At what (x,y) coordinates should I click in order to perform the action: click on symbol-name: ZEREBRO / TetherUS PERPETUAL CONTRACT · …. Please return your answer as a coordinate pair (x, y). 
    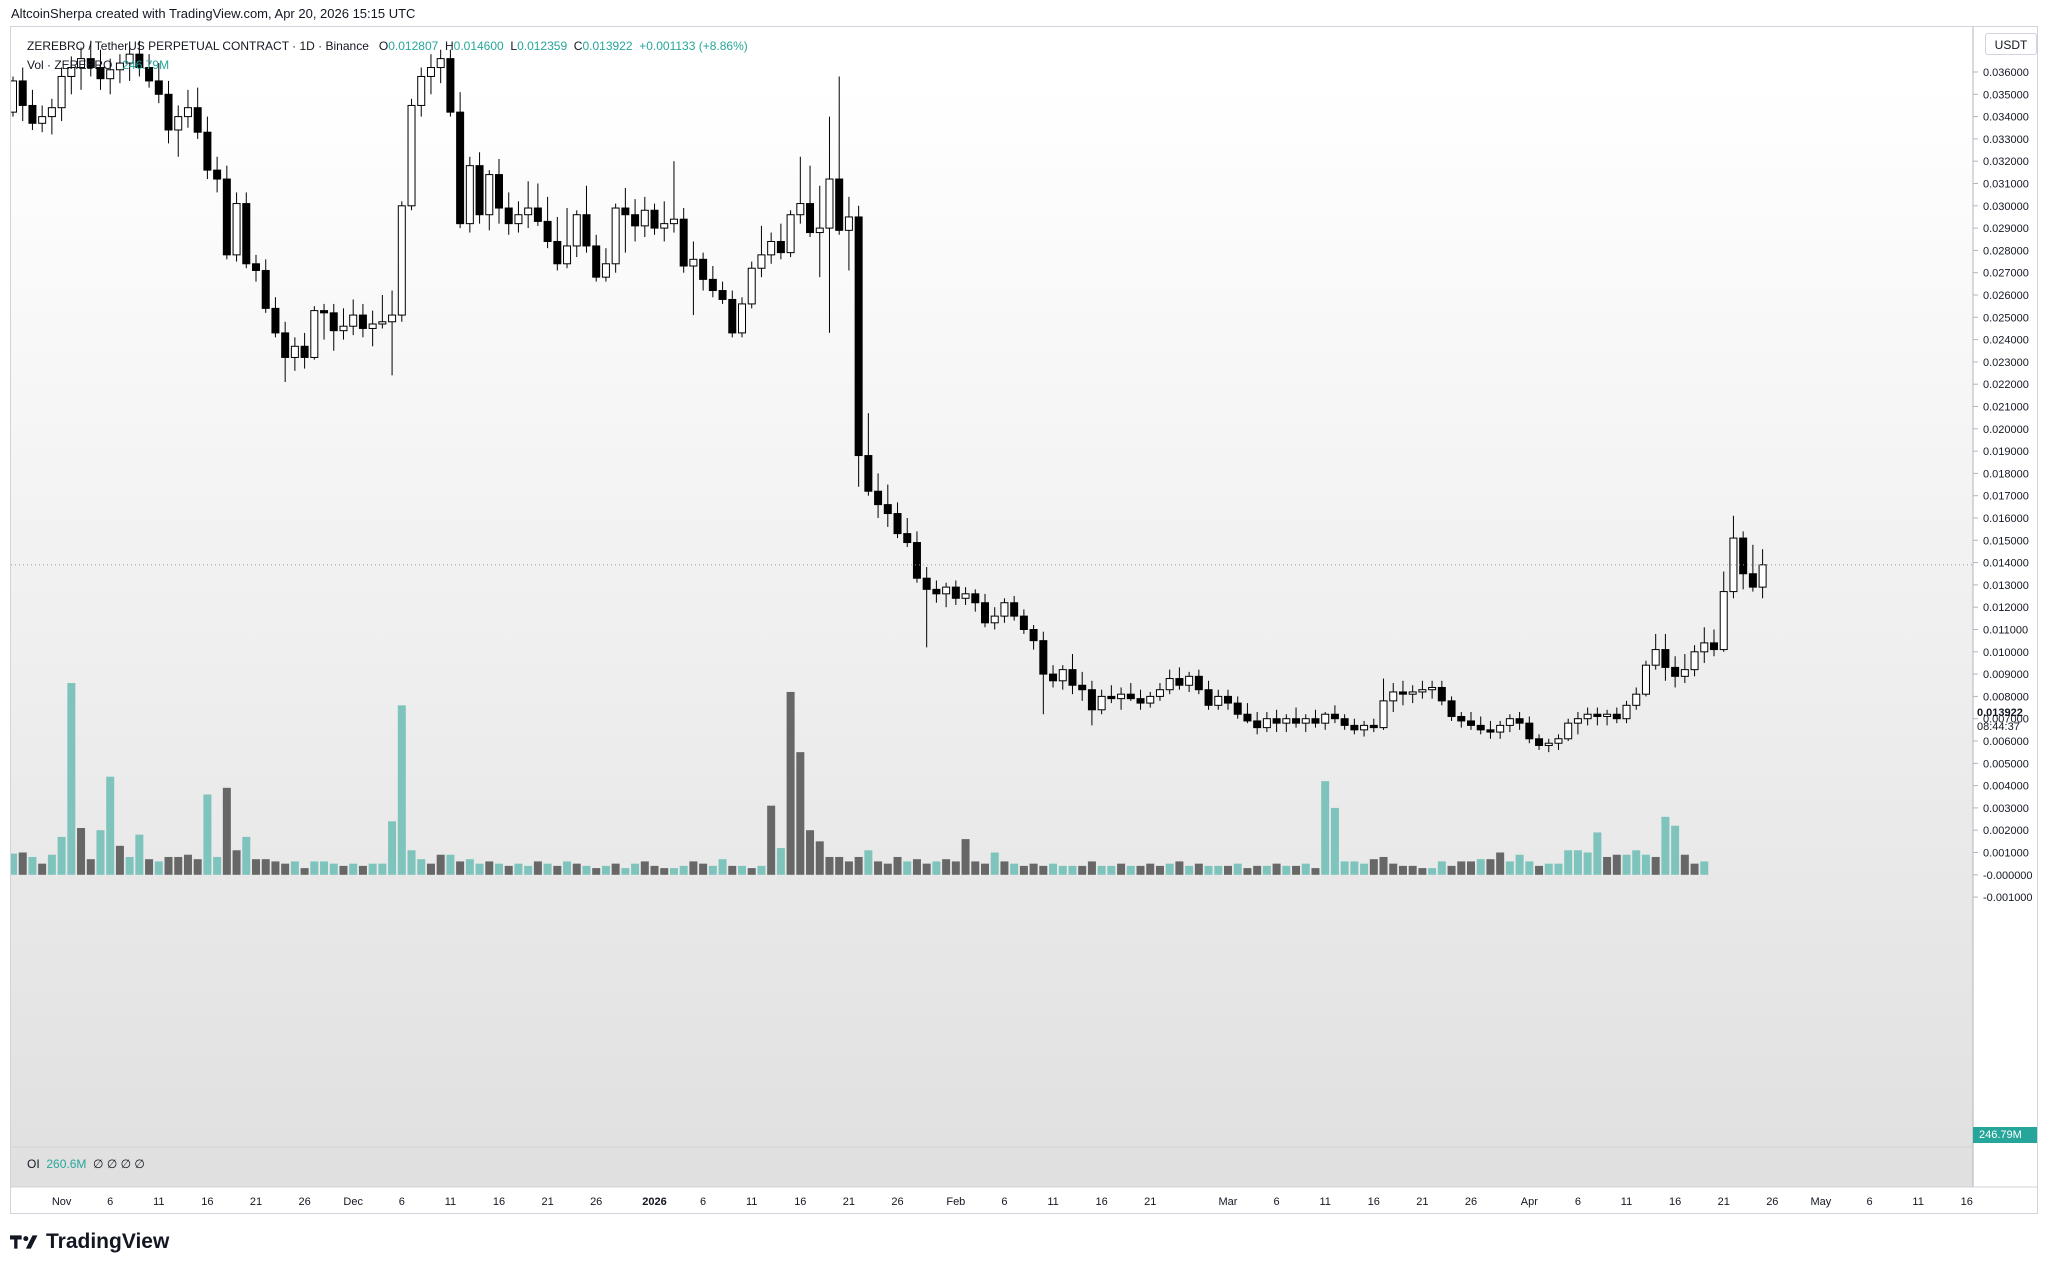
    Looking at the image, I should click on (198, 46).